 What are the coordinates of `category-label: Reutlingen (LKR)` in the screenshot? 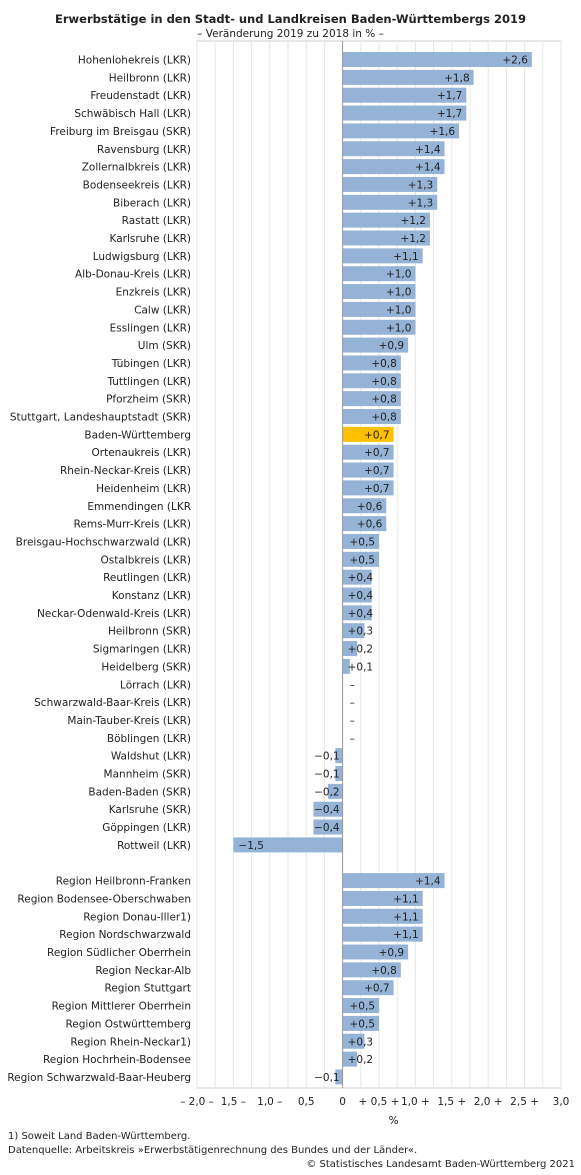 It's located at (147, 578).